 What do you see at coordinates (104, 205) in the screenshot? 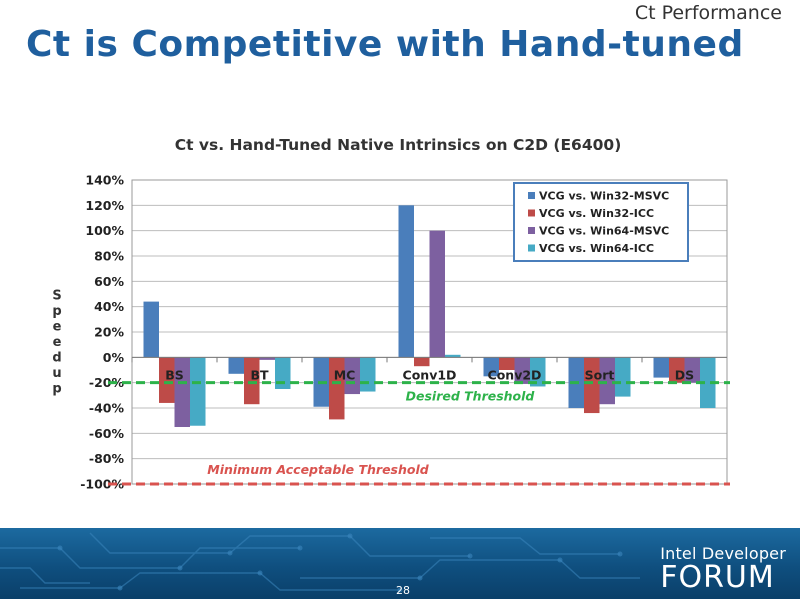
I see `y-tick-label: 120%` at bounding box center [104, 205].